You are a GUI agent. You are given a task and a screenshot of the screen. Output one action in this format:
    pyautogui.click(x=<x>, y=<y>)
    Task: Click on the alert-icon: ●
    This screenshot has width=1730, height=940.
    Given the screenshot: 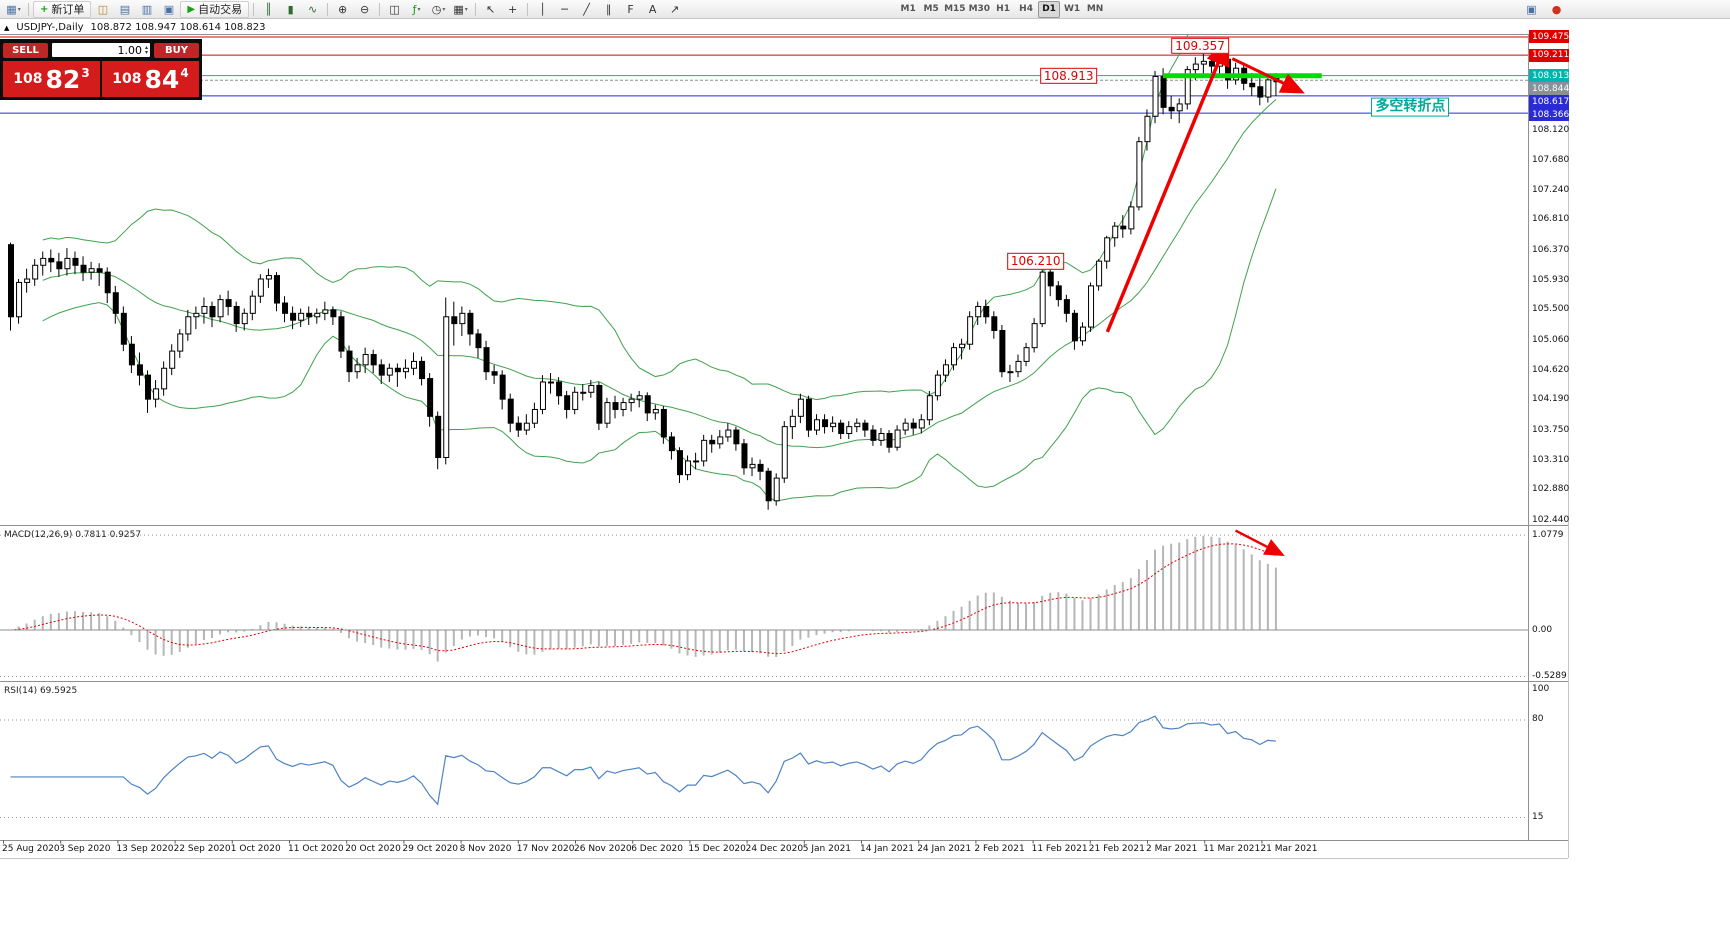 What is the action you would take?
    pyautogui.click(x=1556, y=9)
    